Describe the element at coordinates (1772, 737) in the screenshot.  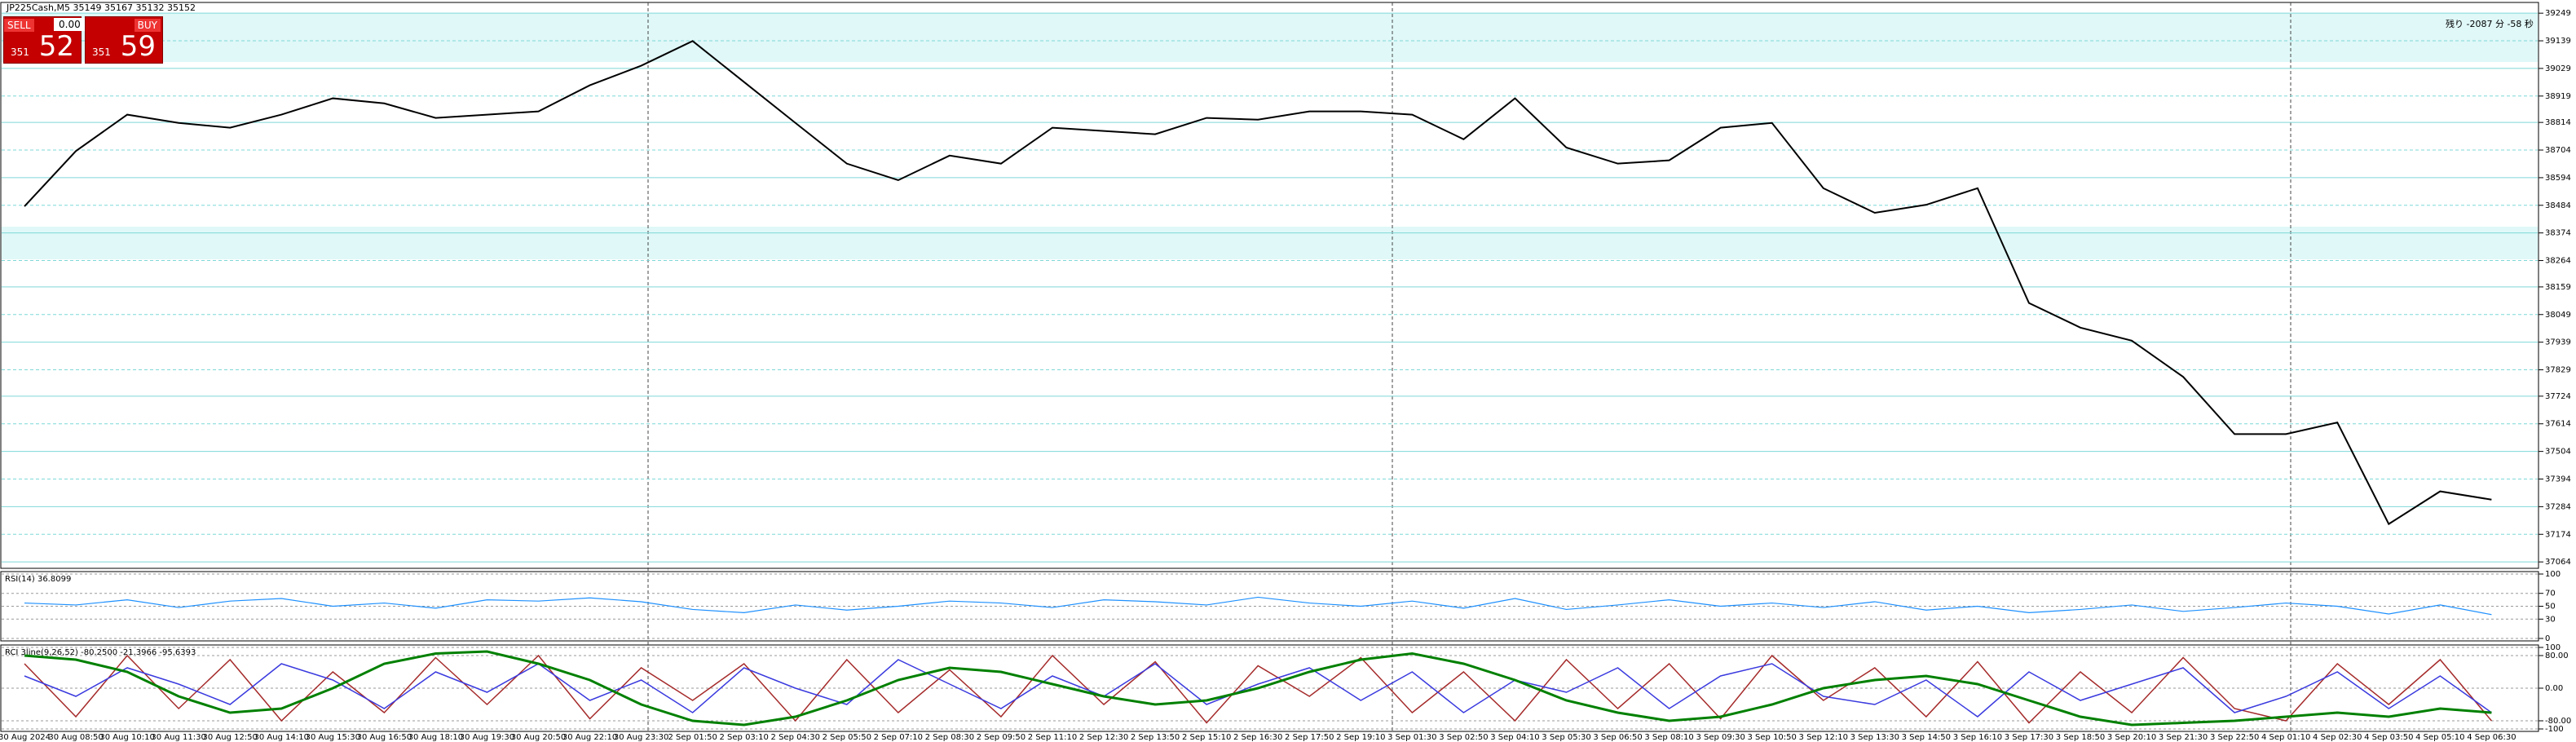
I see `x-tick-label: 3 Sep 10:50` at that location.